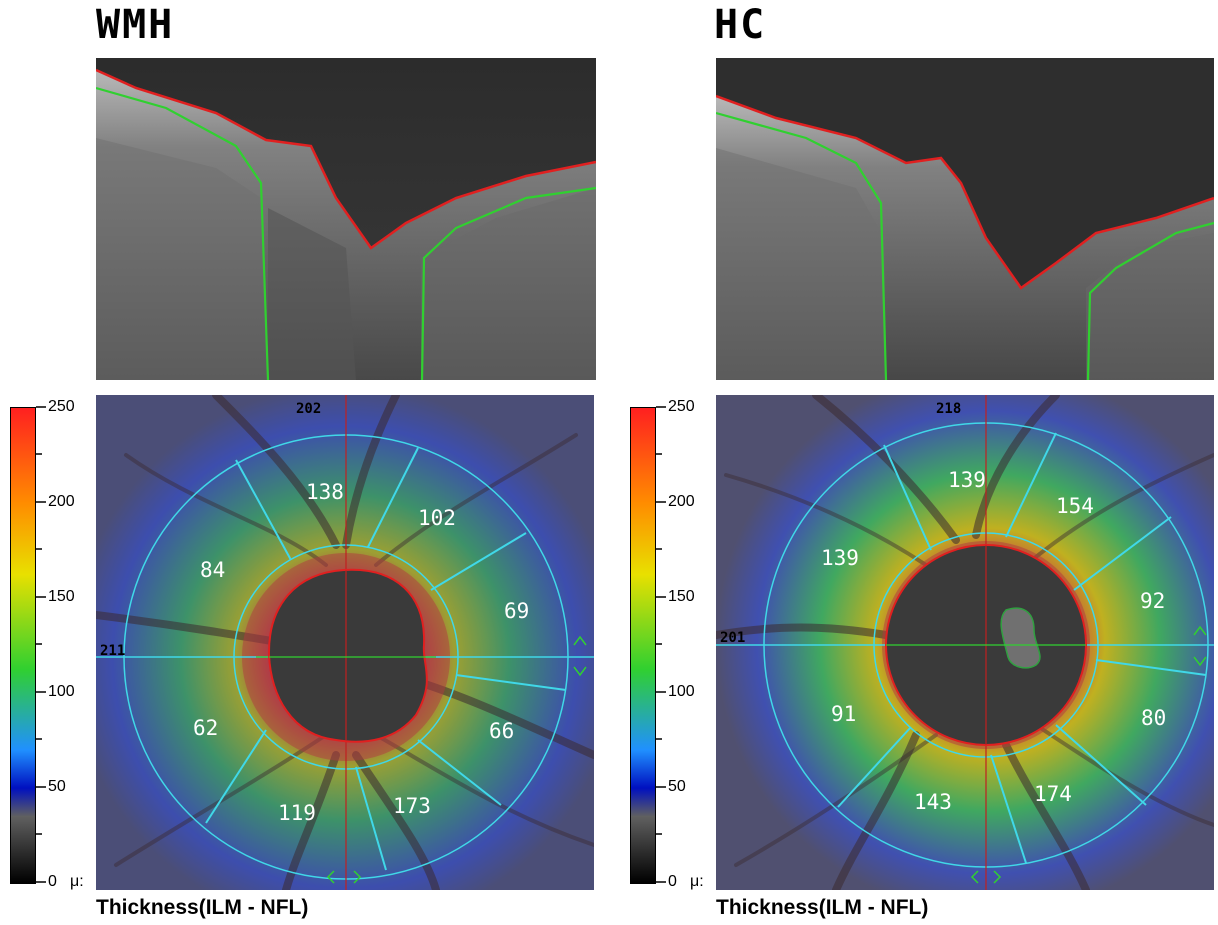 This screenshot has width=1218, height=925. I want to click on sector-value: 174, so click(1053, 794).